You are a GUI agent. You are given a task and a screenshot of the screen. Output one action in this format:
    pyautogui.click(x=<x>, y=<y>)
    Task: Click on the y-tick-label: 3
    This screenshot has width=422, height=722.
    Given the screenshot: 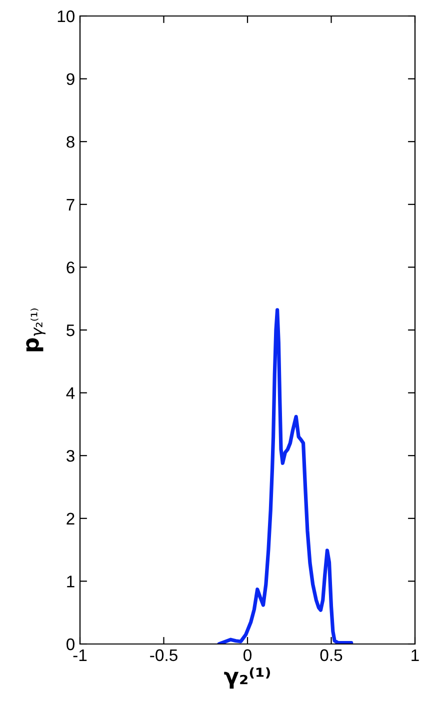 What is the action you would take?
    pyautogui.click(x=70, y=456)
    